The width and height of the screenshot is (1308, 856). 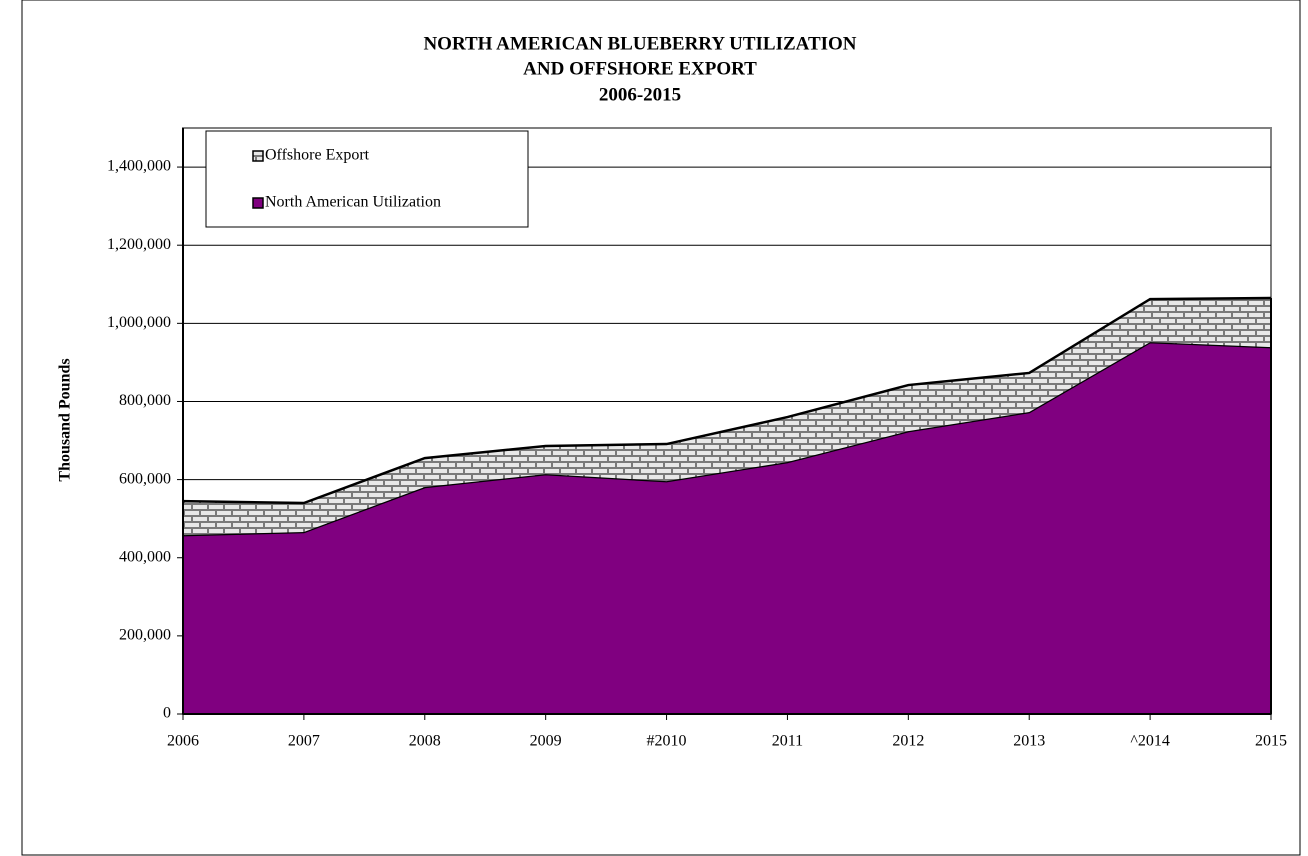 What do you see at coordinates (640, 68) in the screenshot?
I see `chart-title: AND OFFSHORE EXPORT` at bounding box center [640, 68].